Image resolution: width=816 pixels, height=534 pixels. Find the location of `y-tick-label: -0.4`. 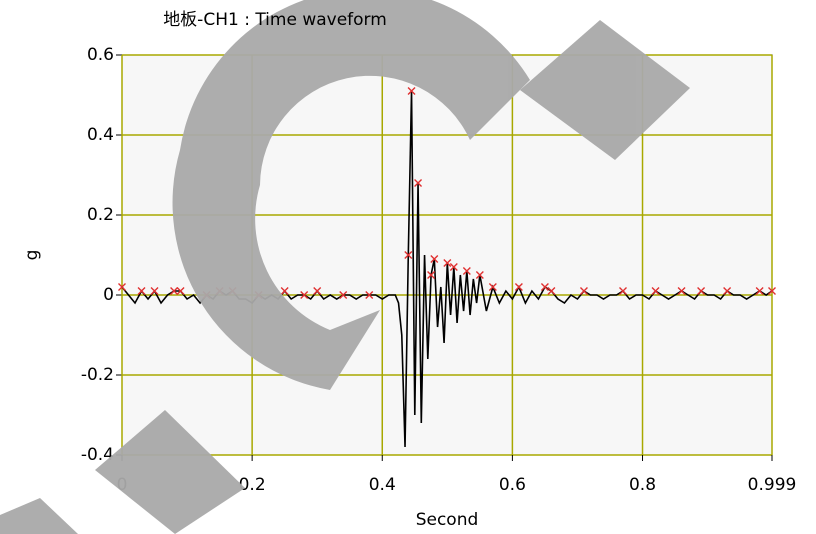

y-tick-label: -0.4 is located at coordinates (97, 455).